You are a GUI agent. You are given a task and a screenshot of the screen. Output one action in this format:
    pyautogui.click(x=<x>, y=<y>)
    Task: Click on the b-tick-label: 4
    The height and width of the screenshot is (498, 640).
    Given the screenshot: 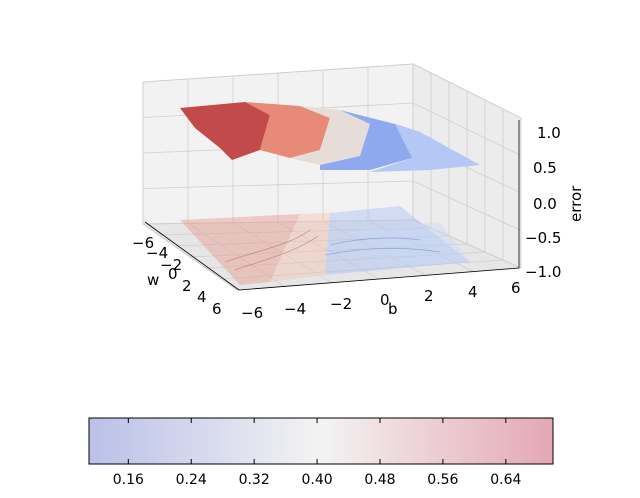 What is the action you would take?
    pyautogui.click(x=473, y=292)
    